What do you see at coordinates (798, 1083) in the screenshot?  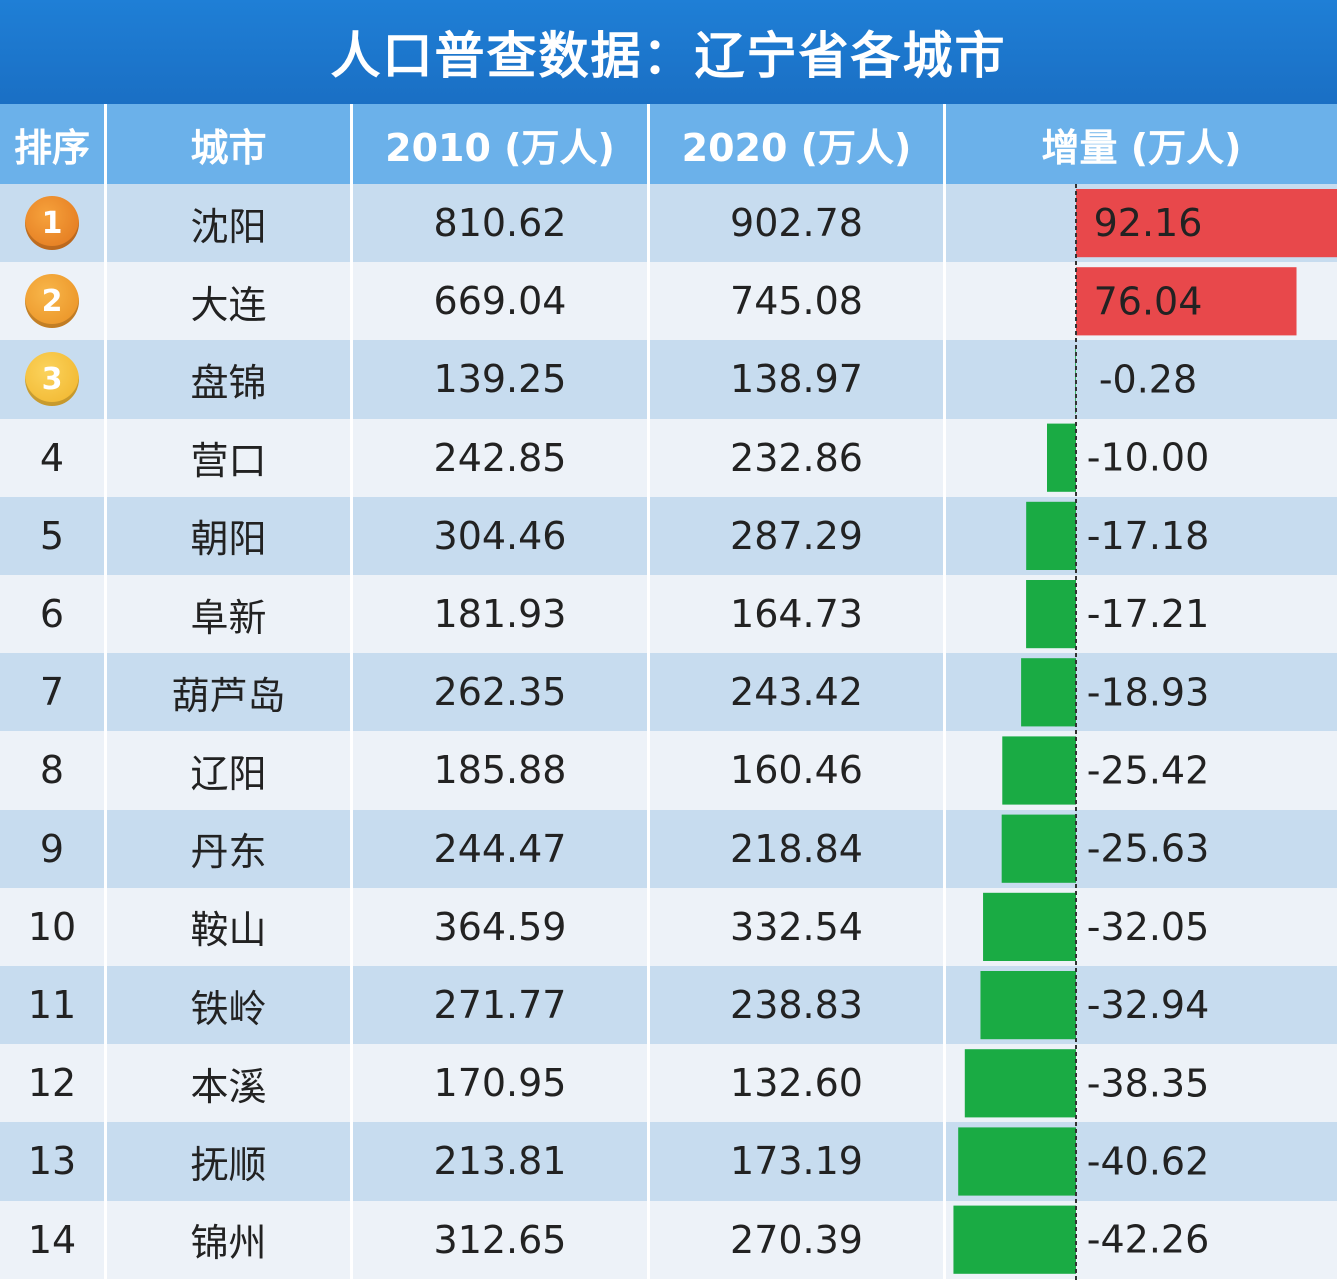 I see `cell-y2020: 132.60` at bounding box center [798, 1083].